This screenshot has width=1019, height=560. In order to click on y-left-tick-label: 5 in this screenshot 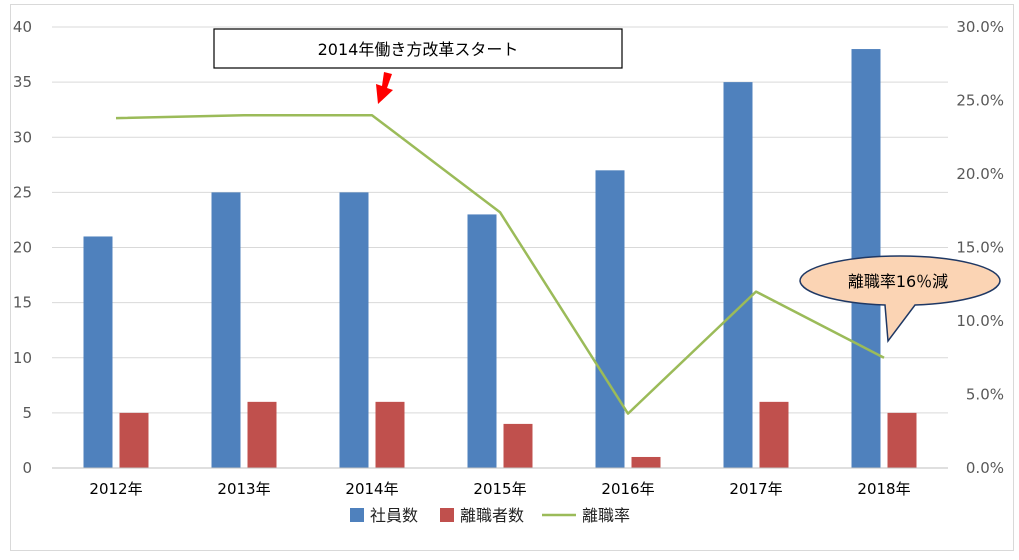, I will do `click(27, 413)`.